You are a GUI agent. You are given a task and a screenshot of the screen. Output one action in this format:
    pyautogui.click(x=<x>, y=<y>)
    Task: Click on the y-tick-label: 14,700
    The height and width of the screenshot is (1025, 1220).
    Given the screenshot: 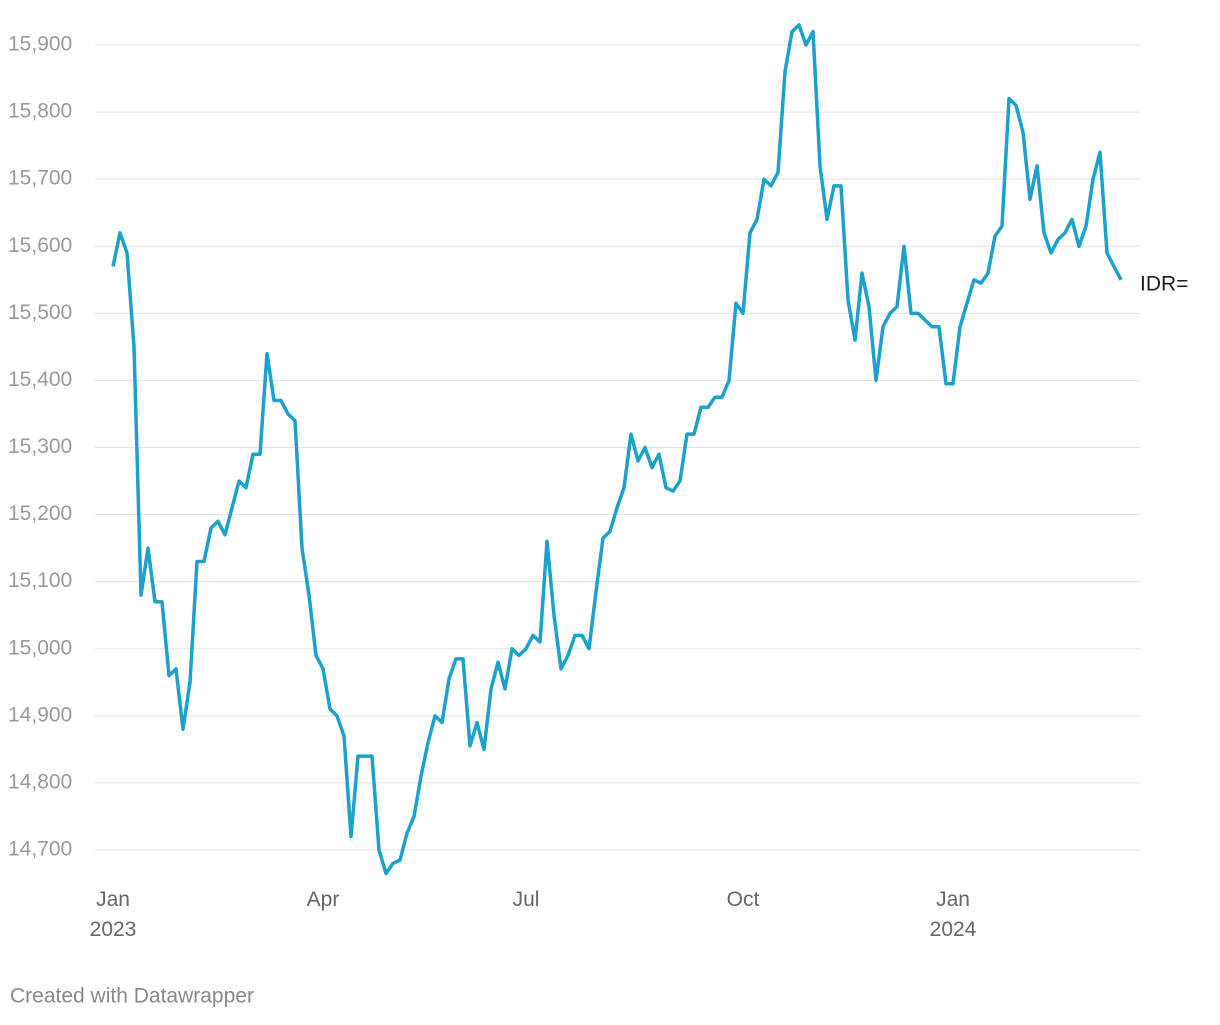 What is the action you would take?
    pyautogui.click(x=40, y=849)
    